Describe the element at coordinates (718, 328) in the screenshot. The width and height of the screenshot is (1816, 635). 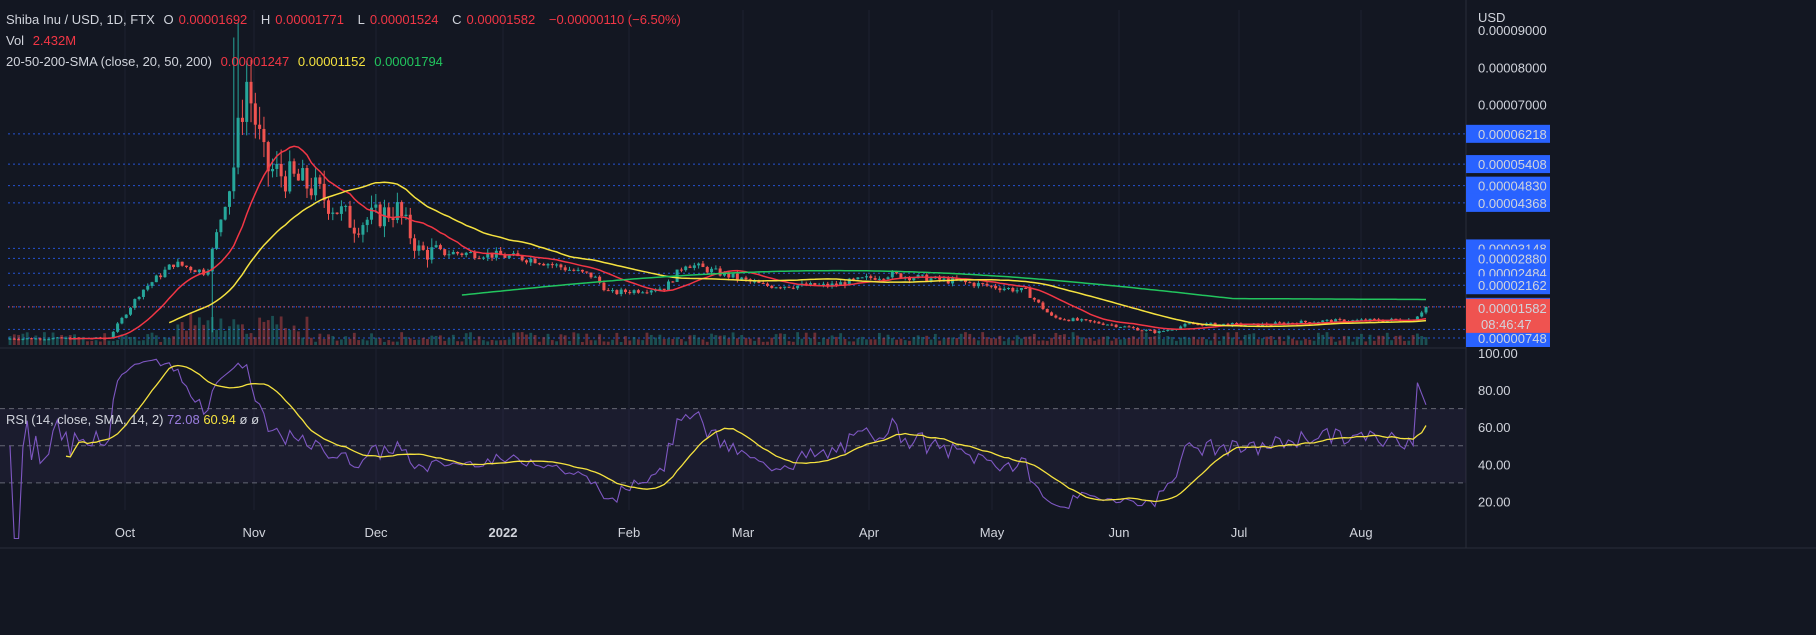
I see `volume-bars` at that location.